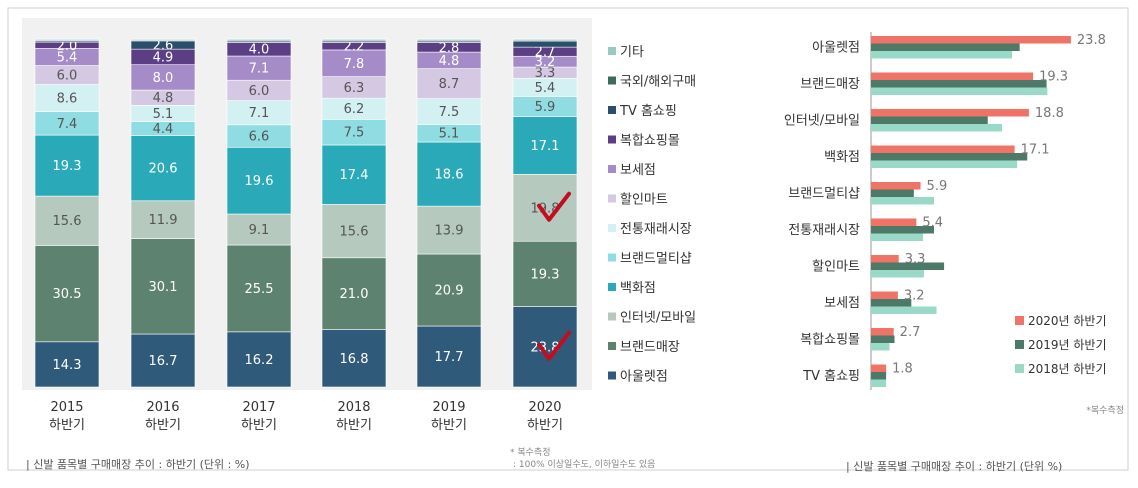 The image size is (1138, 488). Describe the element at coordinates (530, 452) in the screenshot. I see `center-note-1: * 복수측정` at that location.